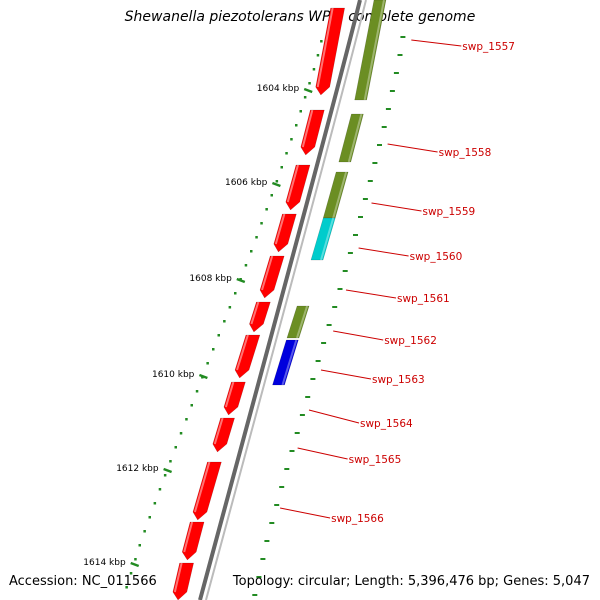 This screenshot has height=600, width=600. What do you see at coordinates (465, 153) in the screenshot?
I see `gene-label: swp_1558` at bounding box center [465, 153].